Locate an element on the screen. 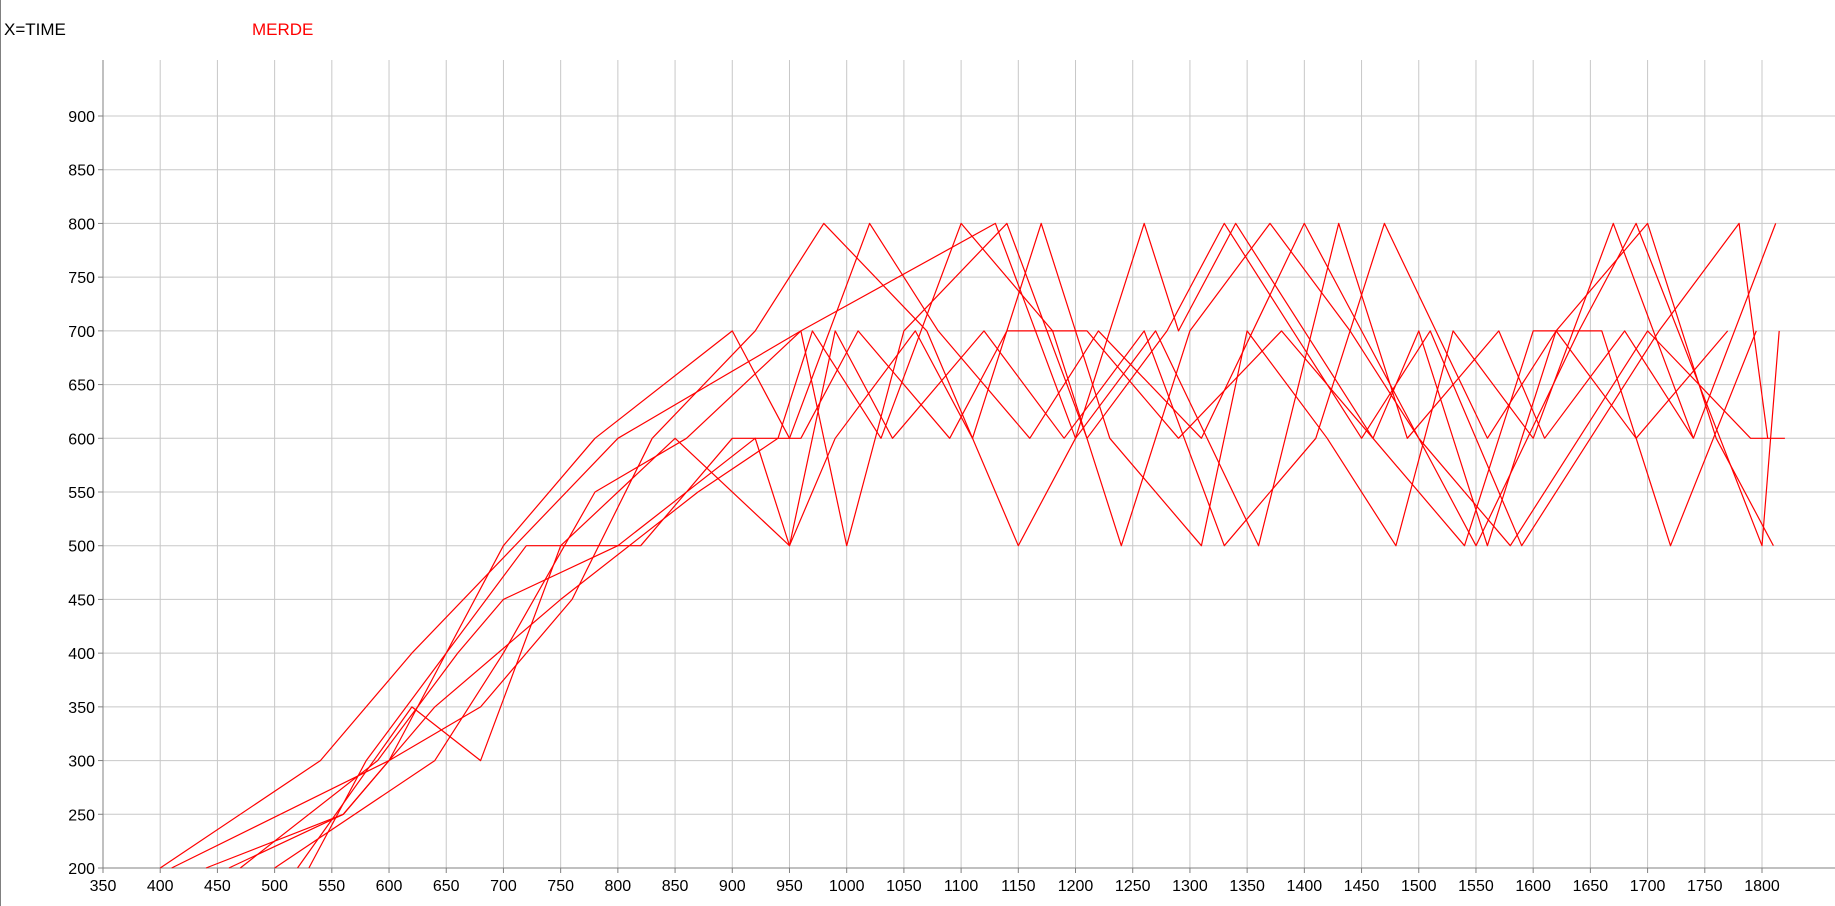  x-tick-label: 1000 is located at coordinates (847, 886).